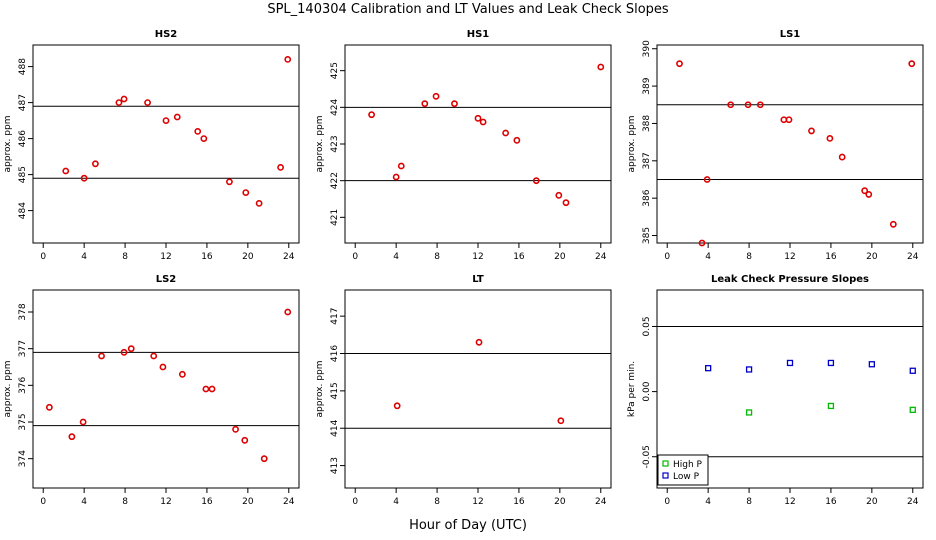  What do you see at coordinates (166, 34) in the screenshot?
I see `panel-title: HS2` at bounding box center [166, 34].